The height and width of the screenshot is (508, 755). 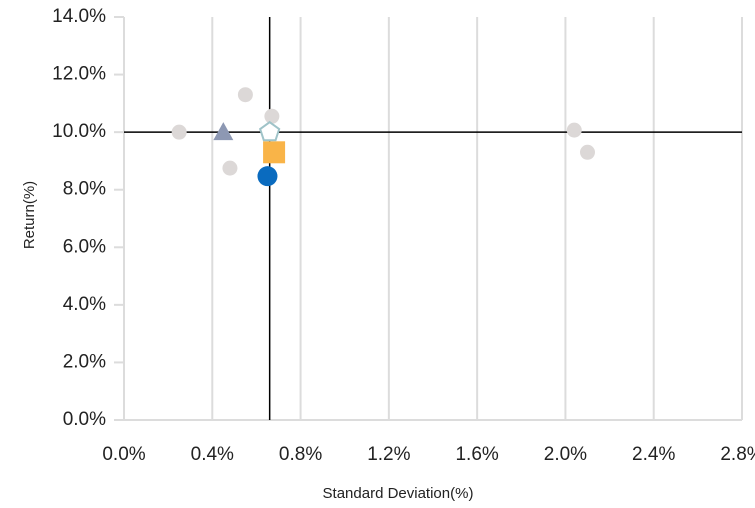 What do you see at coordinates (212, 454) in the screenshot?
I see `x-tick-label: 0.4%` at bounding box center [212, 454].